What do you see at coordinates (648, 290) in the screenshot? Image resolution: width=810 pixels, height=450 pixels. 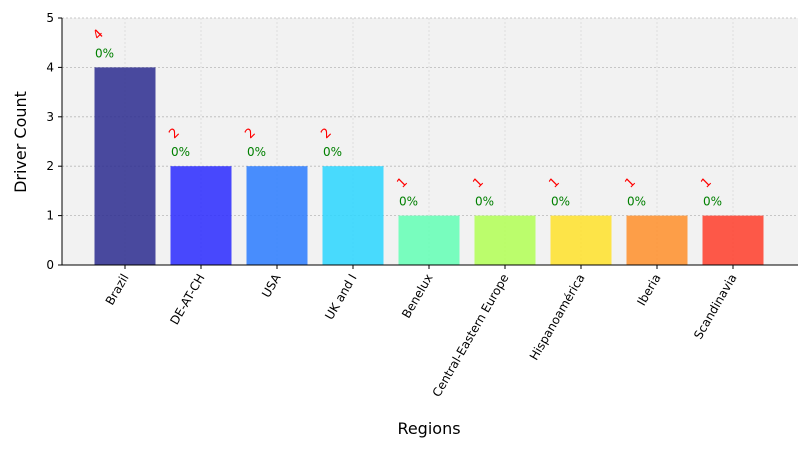 I see `x-tick-label: Iberia` at bounding box center [648, 290].